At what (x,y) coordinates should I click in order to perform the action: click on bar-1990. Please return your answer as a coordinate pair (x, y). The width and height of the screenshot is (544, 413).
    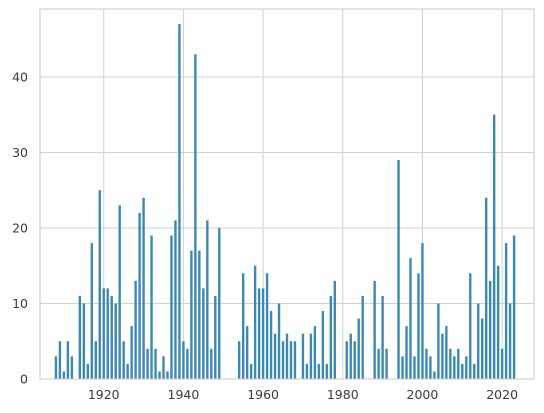
    Looking at the image, I should click on (382, 337).